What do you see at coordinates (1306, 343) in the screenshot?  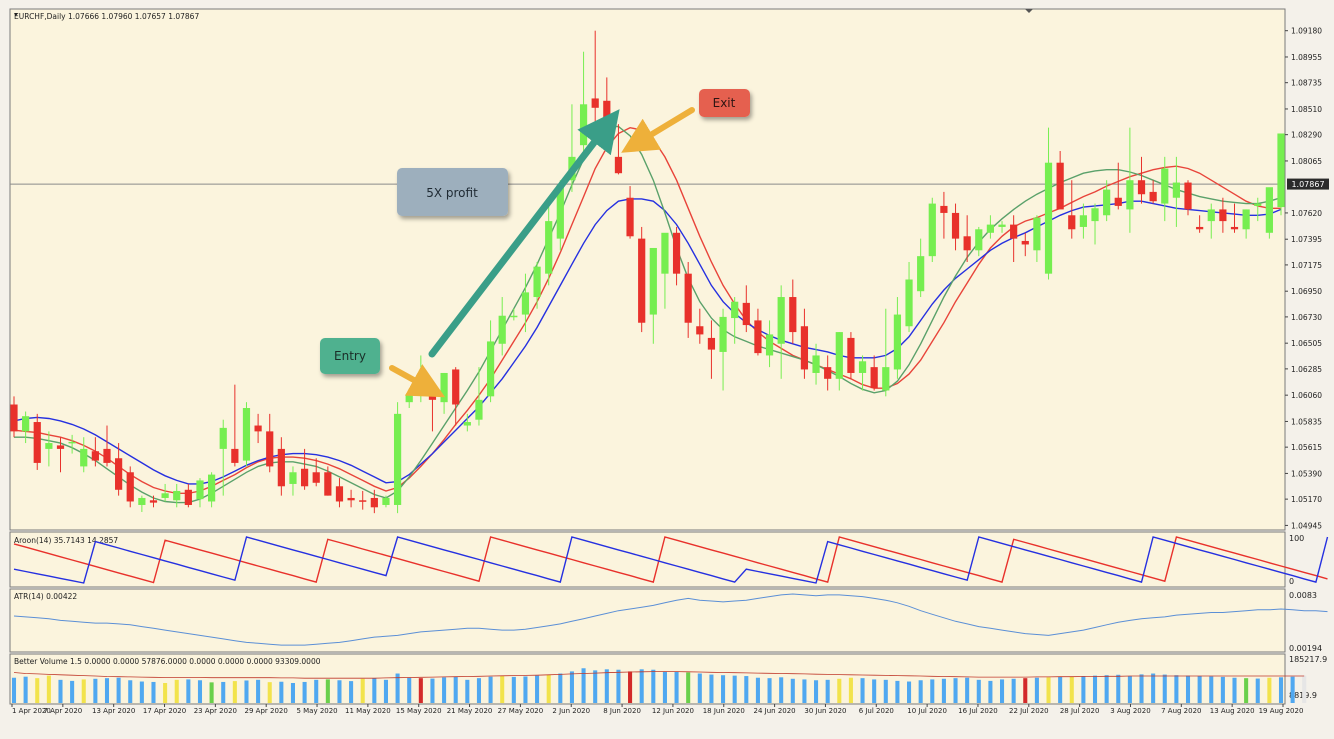 I see `price-tick-label: 1.06505` at bounding box center [1306, 343].